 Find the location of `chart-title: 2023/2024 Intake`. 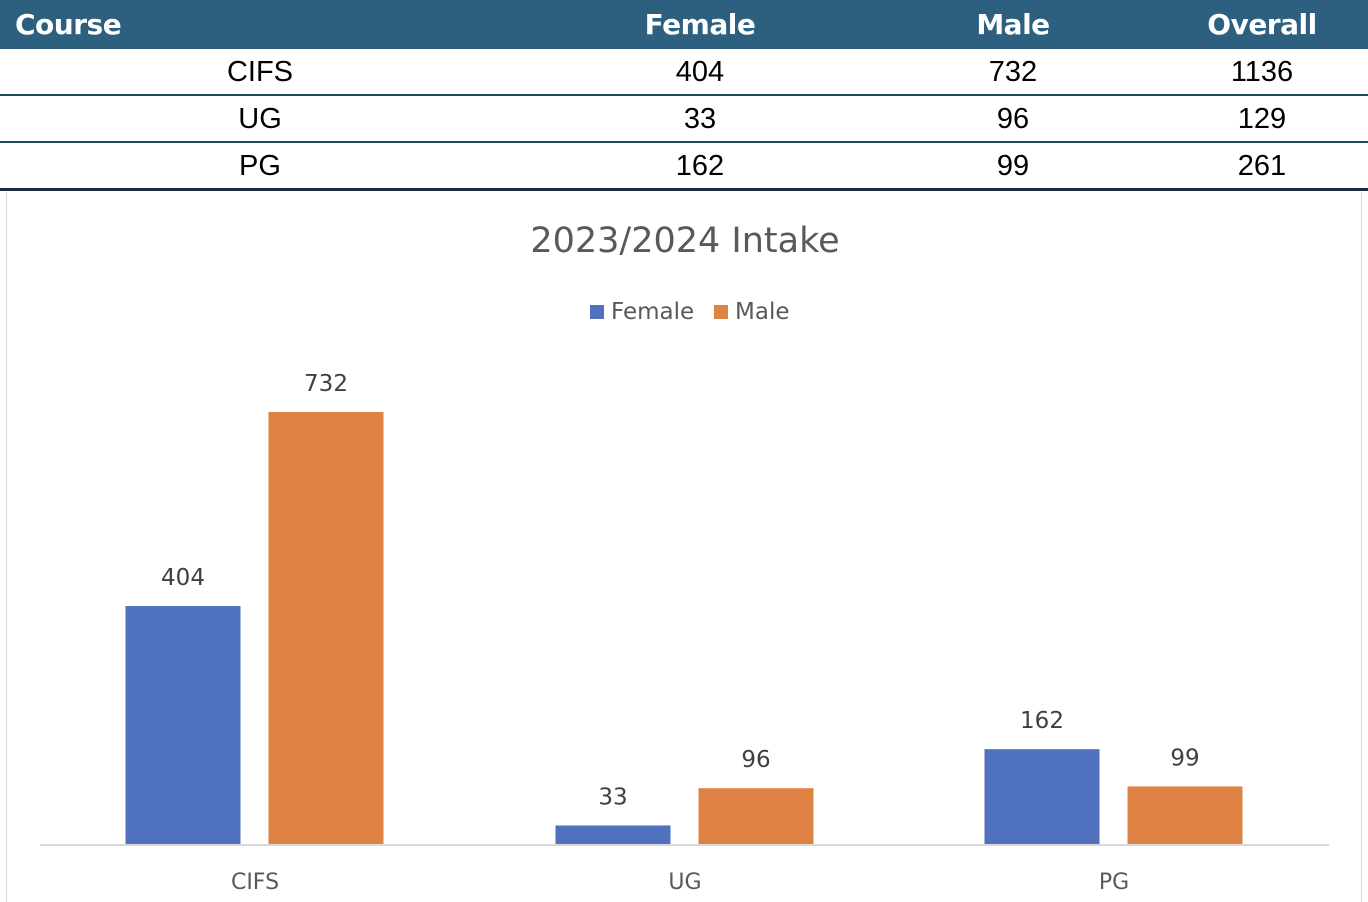

chart-title: 2023/2024 Intake is located at coordinates (684, 241).